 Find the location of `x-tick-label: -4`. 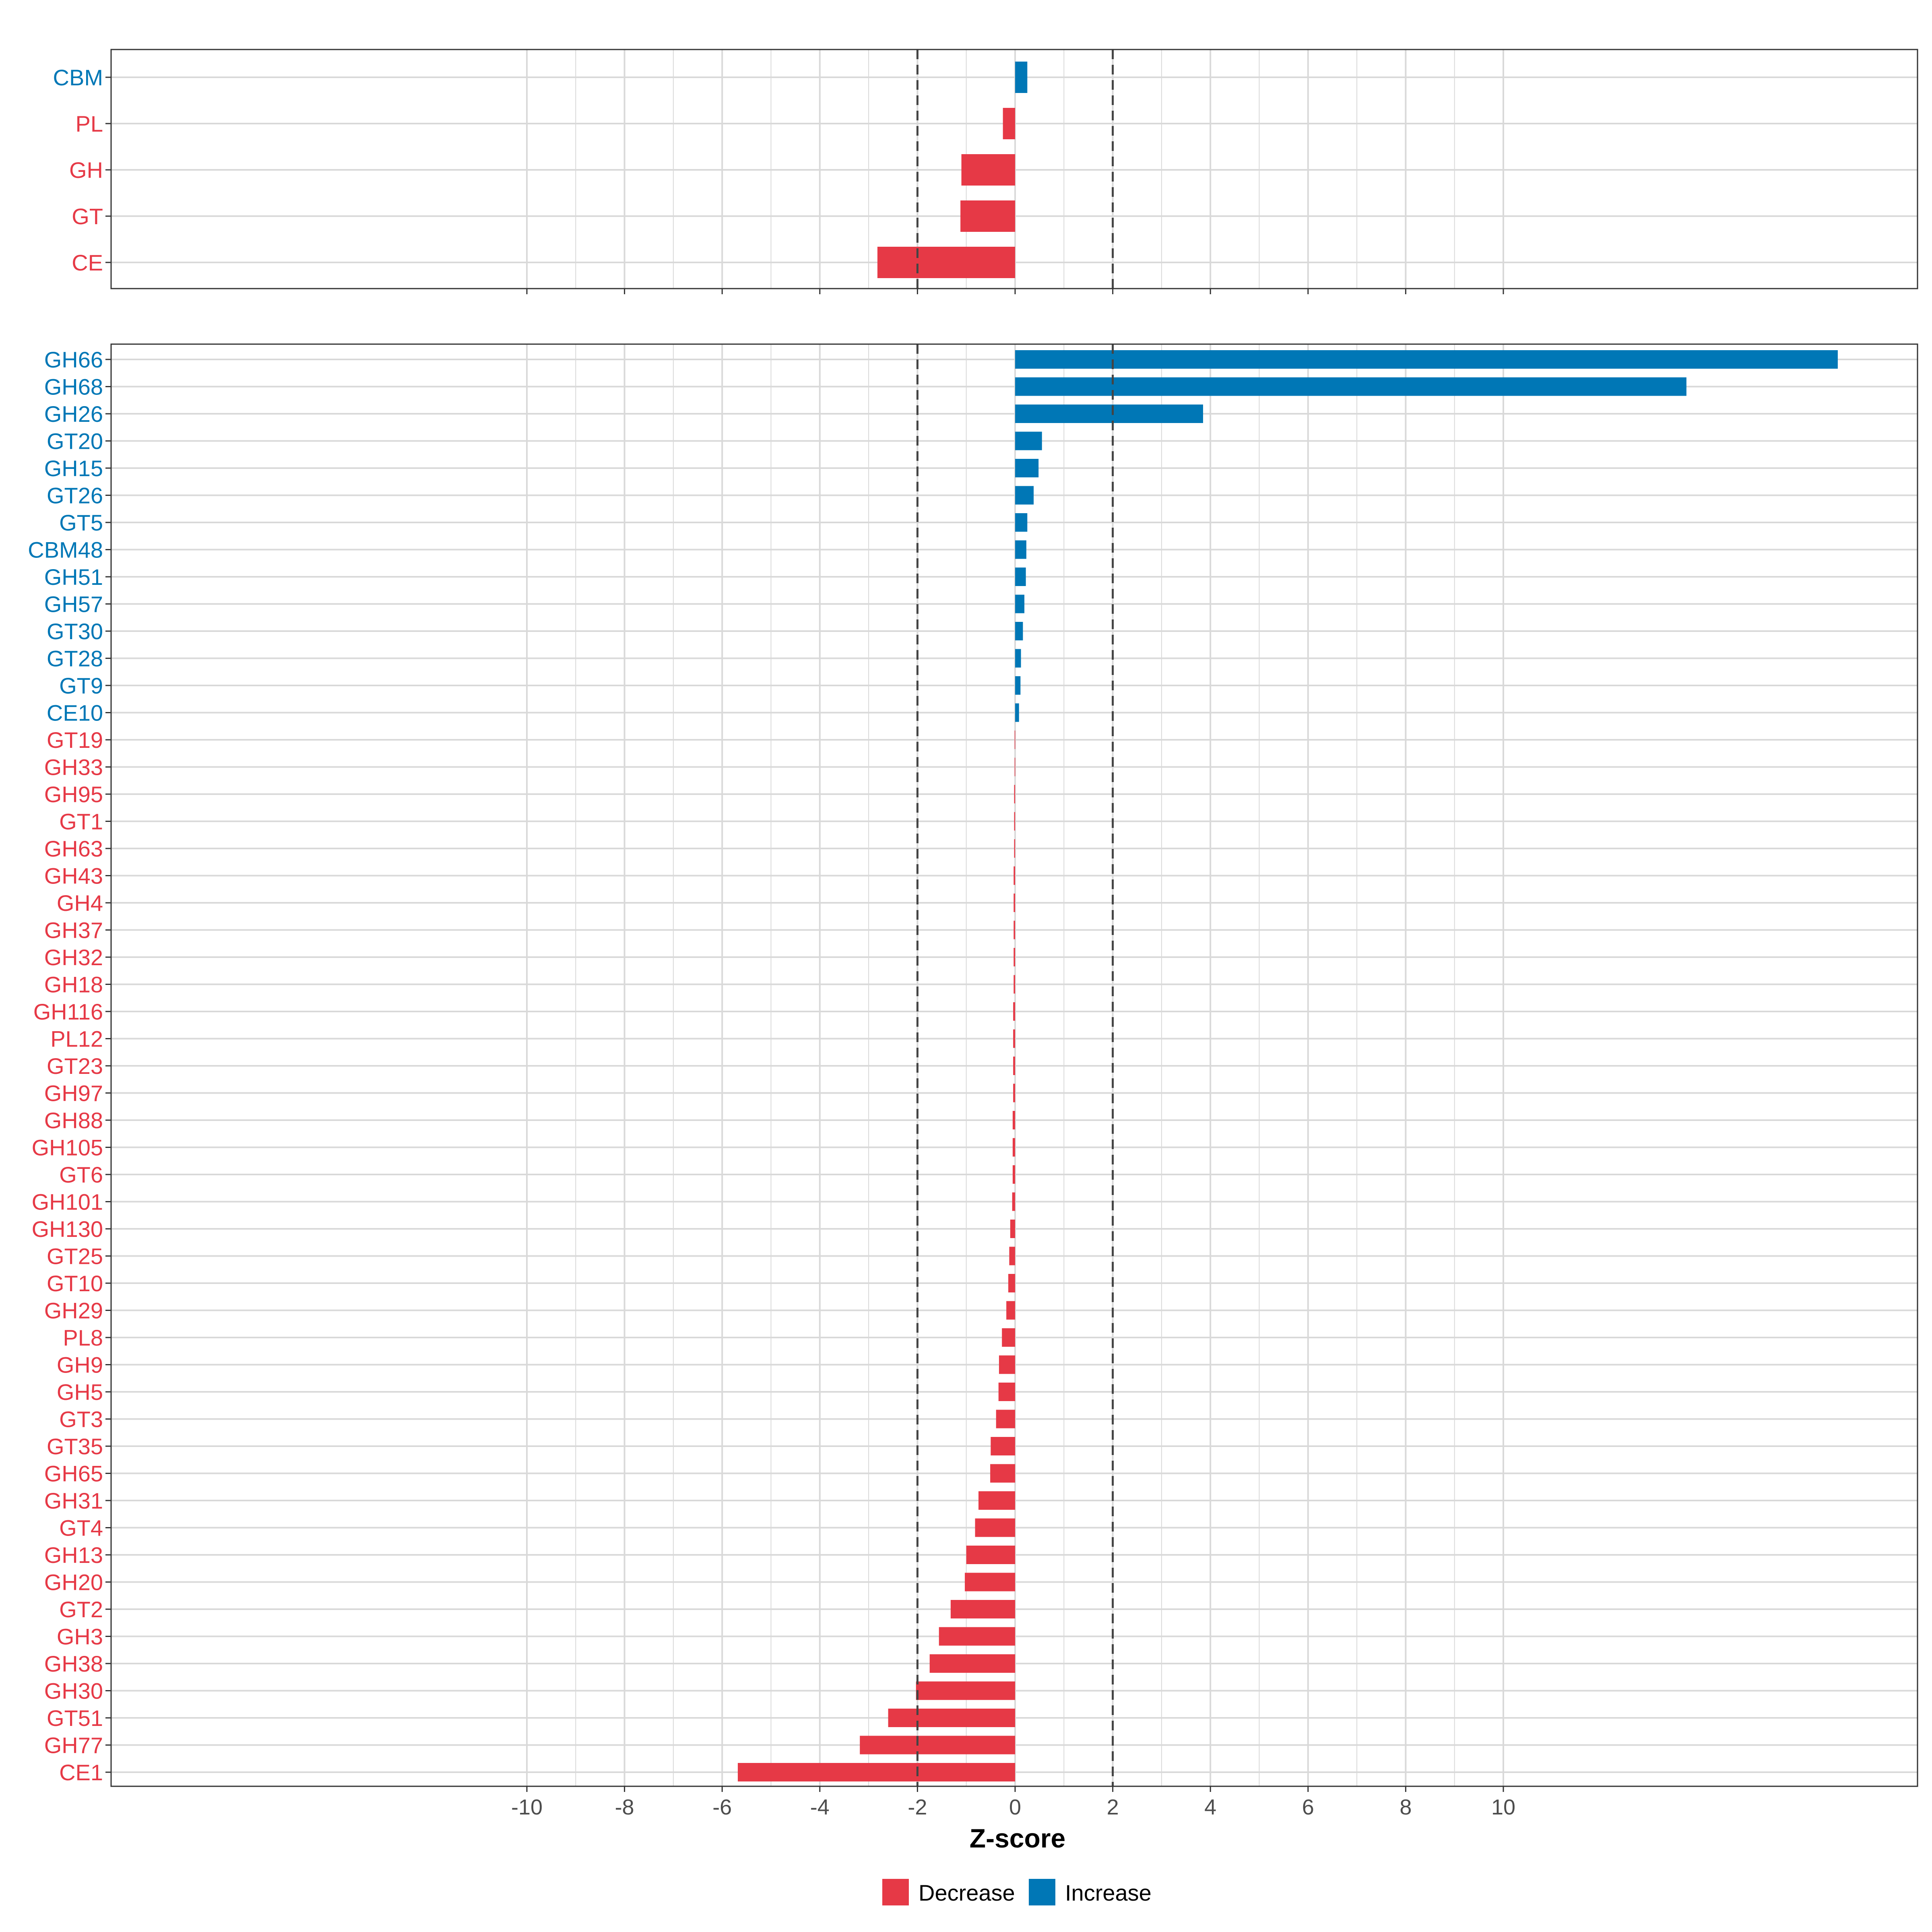

x-tick-label: -4 is located at coordinates (820, 1807).